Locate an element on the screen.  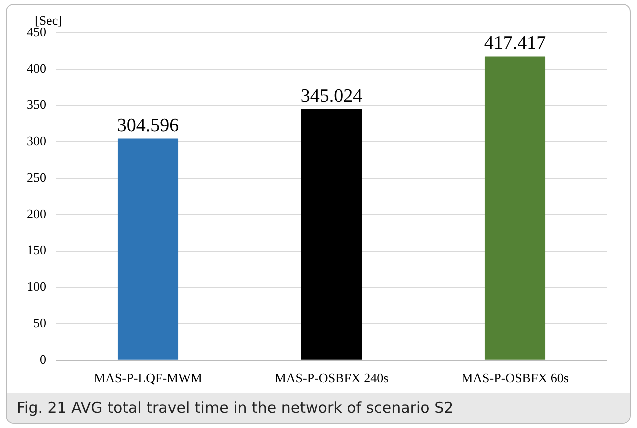
y-tick-label: 350 is located at coordinates (36, 104).